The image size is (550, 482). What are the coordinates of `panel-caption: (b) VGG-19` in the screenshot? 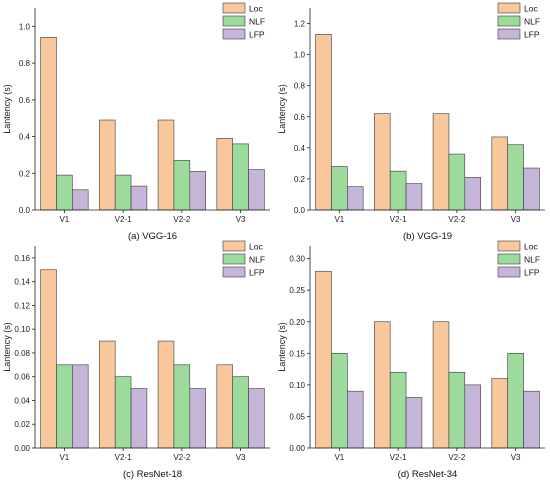 It's located at (427, 236).